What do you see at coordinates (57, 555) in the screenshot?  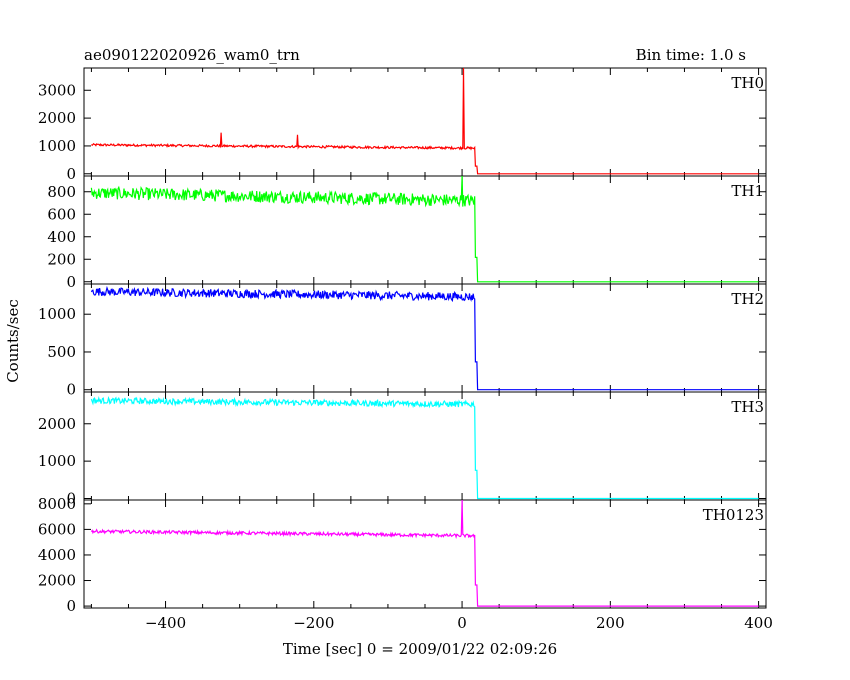 I see `y-tick-label: 4000` at bounding box center [57, 555].